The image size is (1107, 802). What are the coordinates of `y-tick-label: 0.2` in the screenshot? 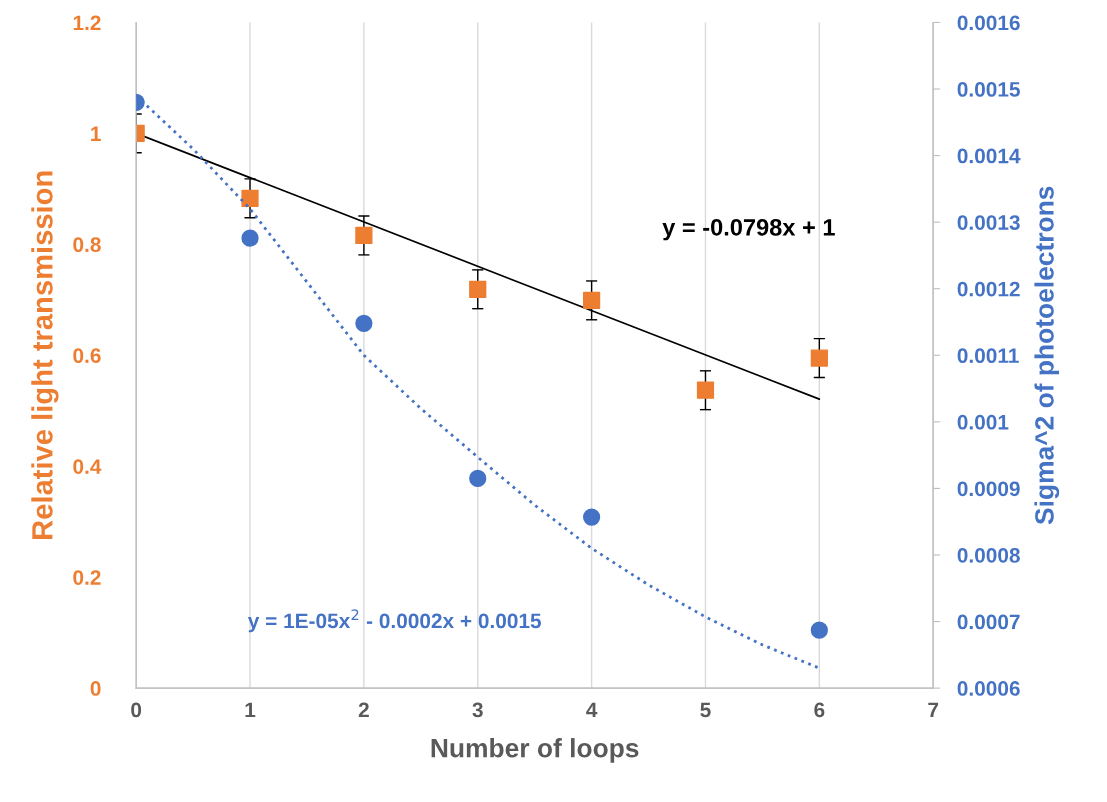 It's located at (87, 577).